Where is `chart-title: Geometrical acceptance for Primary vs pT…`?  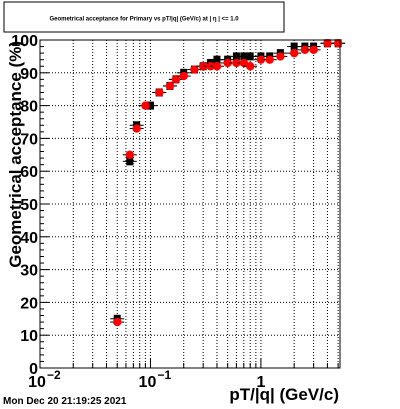 chart-title: Geometrical acceptance for Primary vs pT… is located at coordinates (144, 20).